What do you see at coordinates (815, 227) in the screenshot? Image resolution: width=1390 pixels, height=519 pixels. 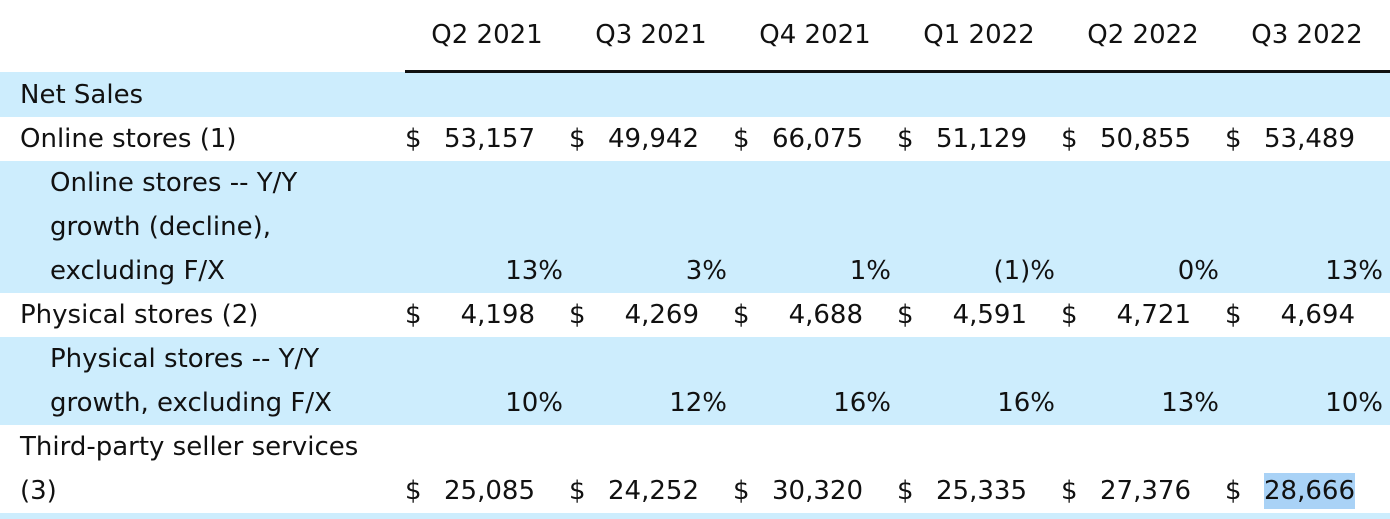 I see `value-cell: 1%` at bounding box center [815, 227].